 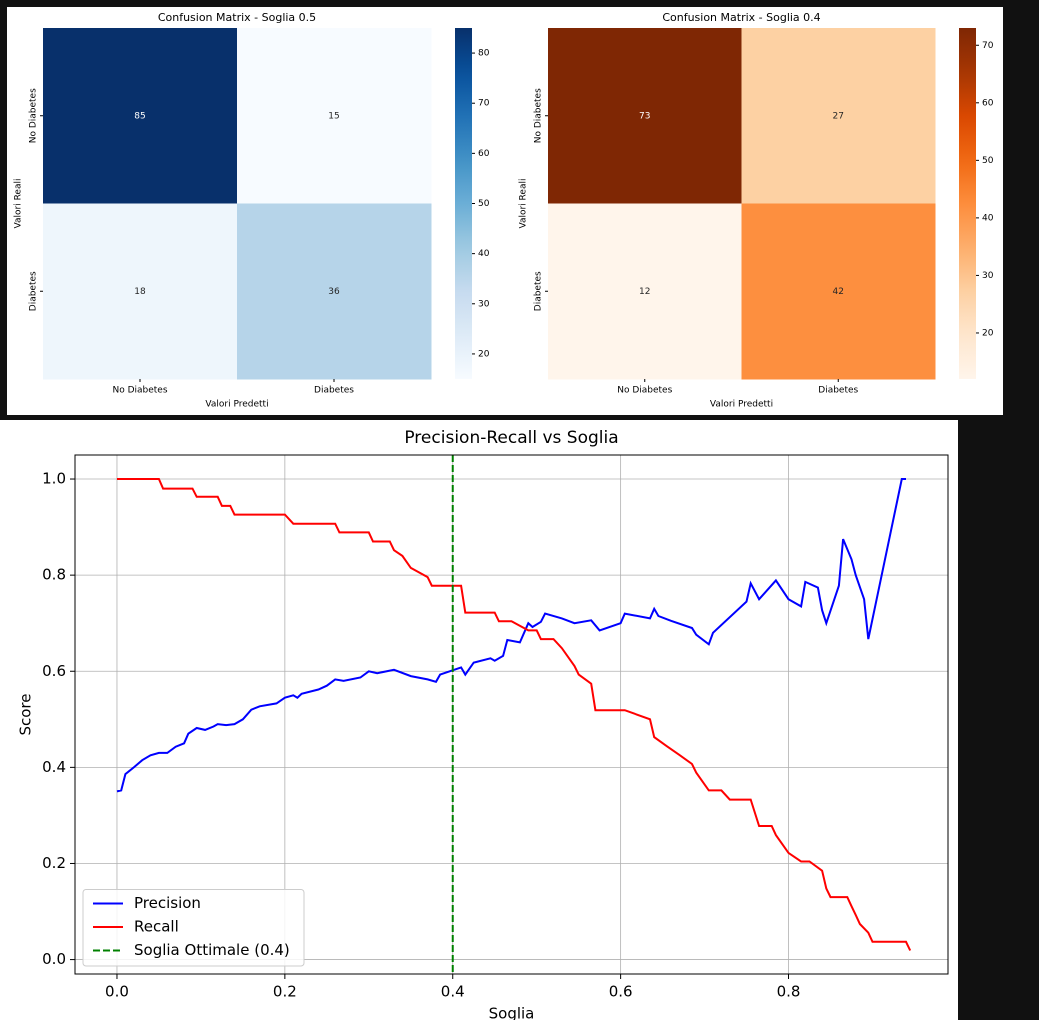 I want to click on legend-label: Precision, so click(x=167, y=903).